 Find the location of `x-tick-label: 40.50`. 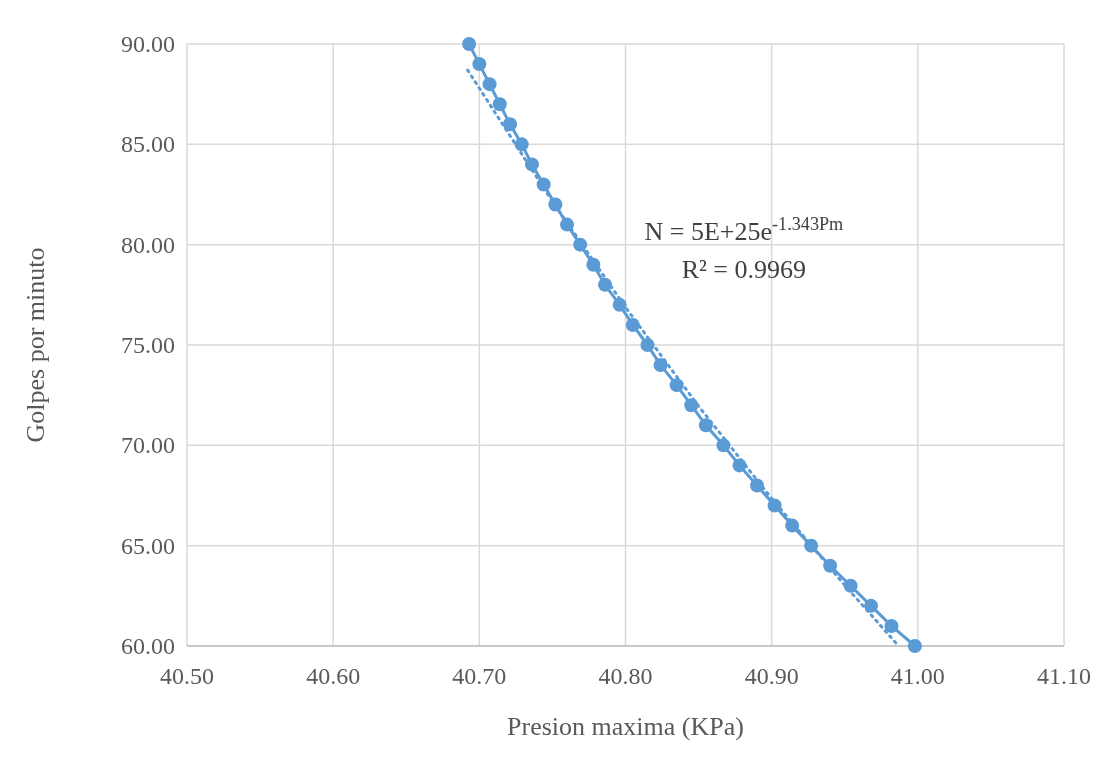

x-tick-label: 40.50 is located at coordinates (187, 676).